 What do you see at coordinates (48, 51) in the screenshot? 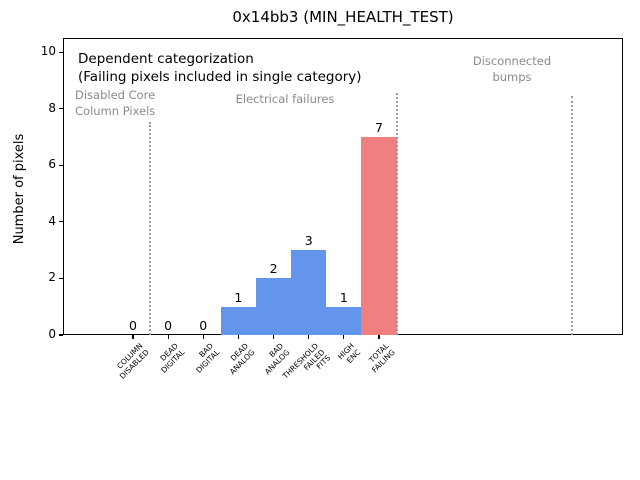
I see `y-tick-label: 10` at bounding box center [48, 51].